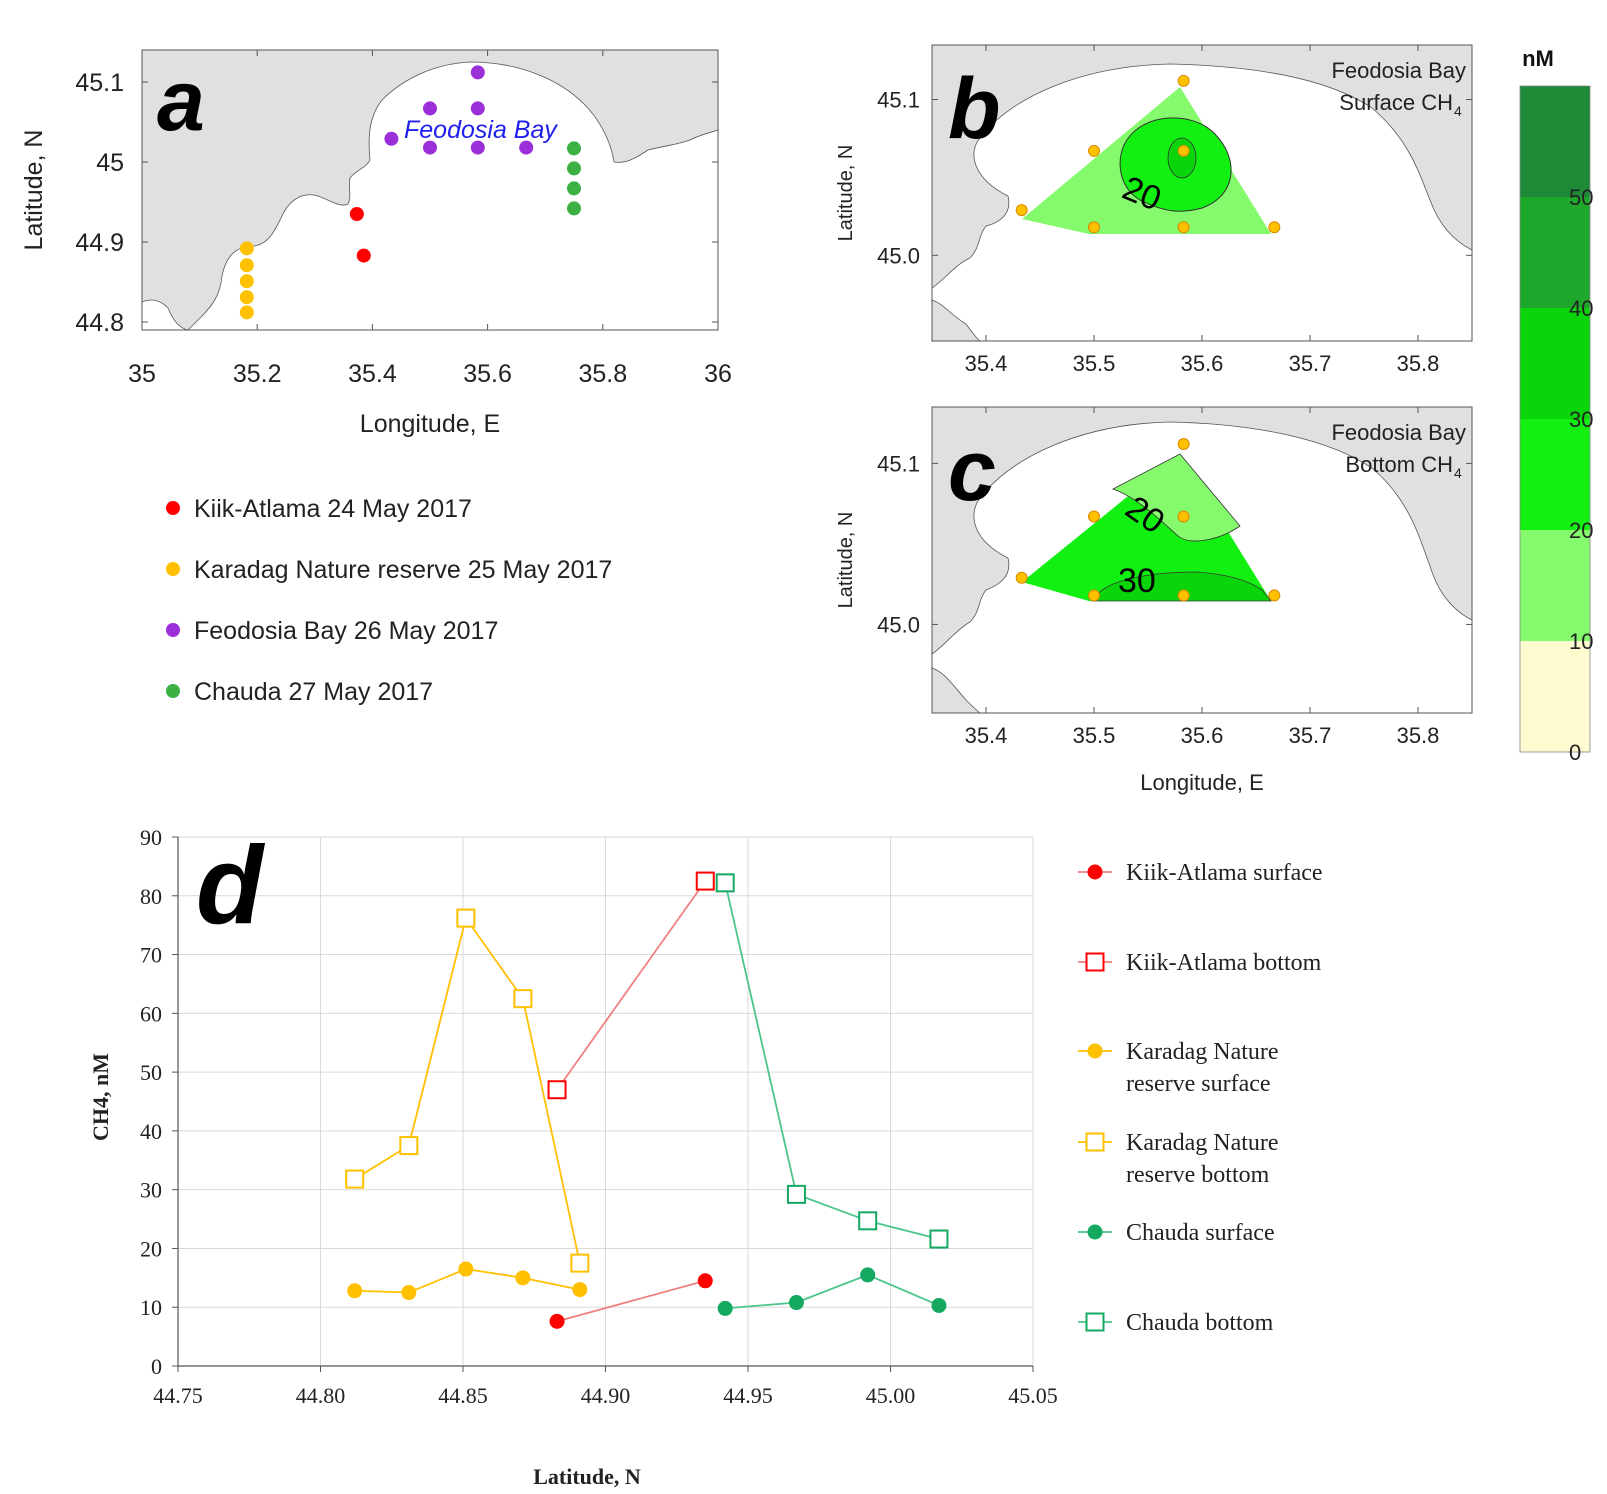  Describe the element at coordinates (99, 83) in the screenshot. I see `a-ytick-label: 45.1` at that location.